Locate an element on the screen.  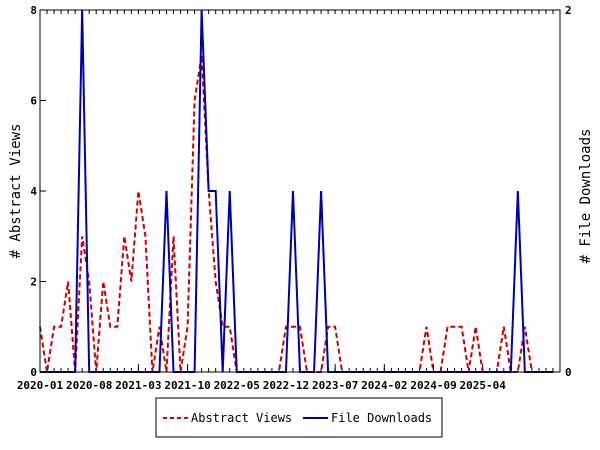
x-tick-label: 2020-08 is located at coordinates (89, 385).